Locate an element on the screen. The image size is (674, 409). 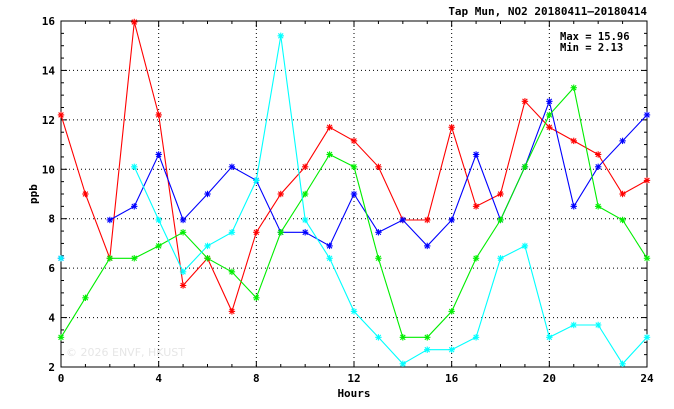
y-axis-label: ppb is located at coordinates (33, 194).